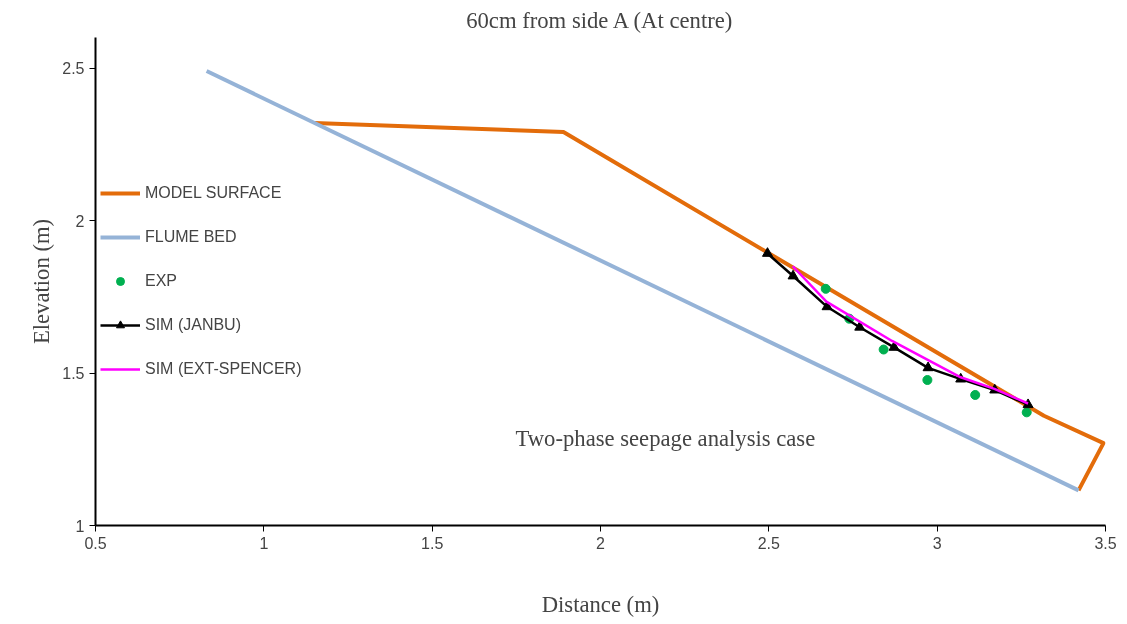  I want to click on y-axis-title: Elevation (m), so click(42, 281).